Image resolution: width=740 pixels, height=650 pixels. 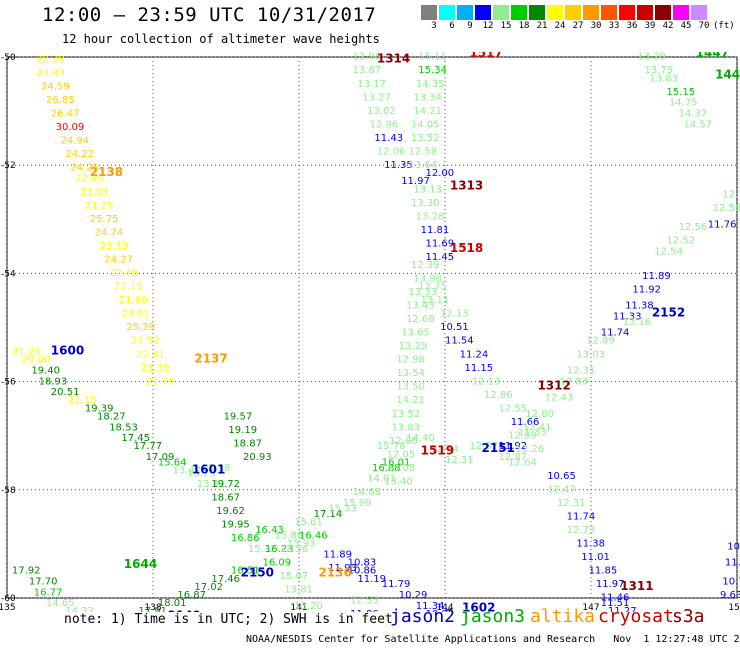 What do you see at coordinates (730, 595) in the screenshot?
I see `wave-height-point: 9.63` at bounding box center [730, 595].